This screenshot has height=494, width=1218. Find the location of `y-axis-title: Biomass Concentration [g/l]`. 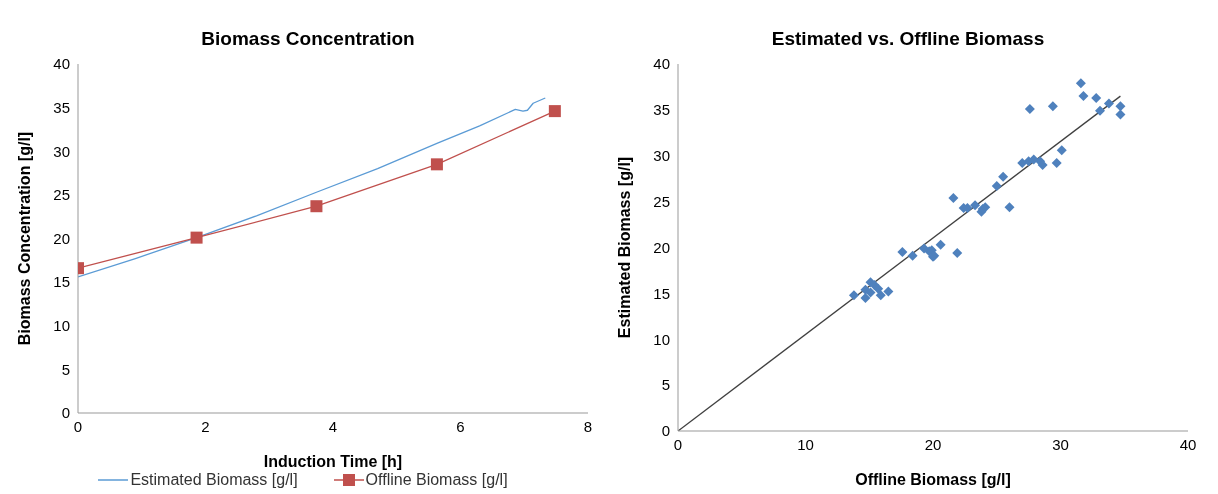

y-axis-title: Biomass Concentration [g/l] is located at coordinates (24, 238).